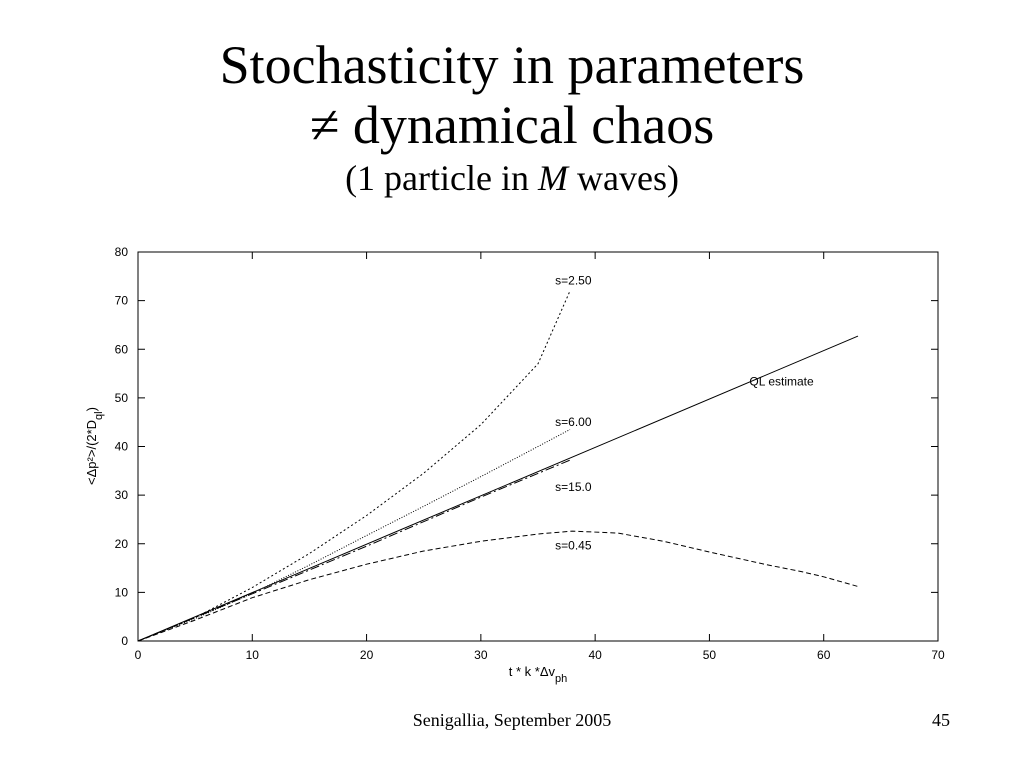 Image resolution: width=1024 pixels, height=768 pixels. I want to click on subtitle-prefix: (1 particle in, so click(441, 178).